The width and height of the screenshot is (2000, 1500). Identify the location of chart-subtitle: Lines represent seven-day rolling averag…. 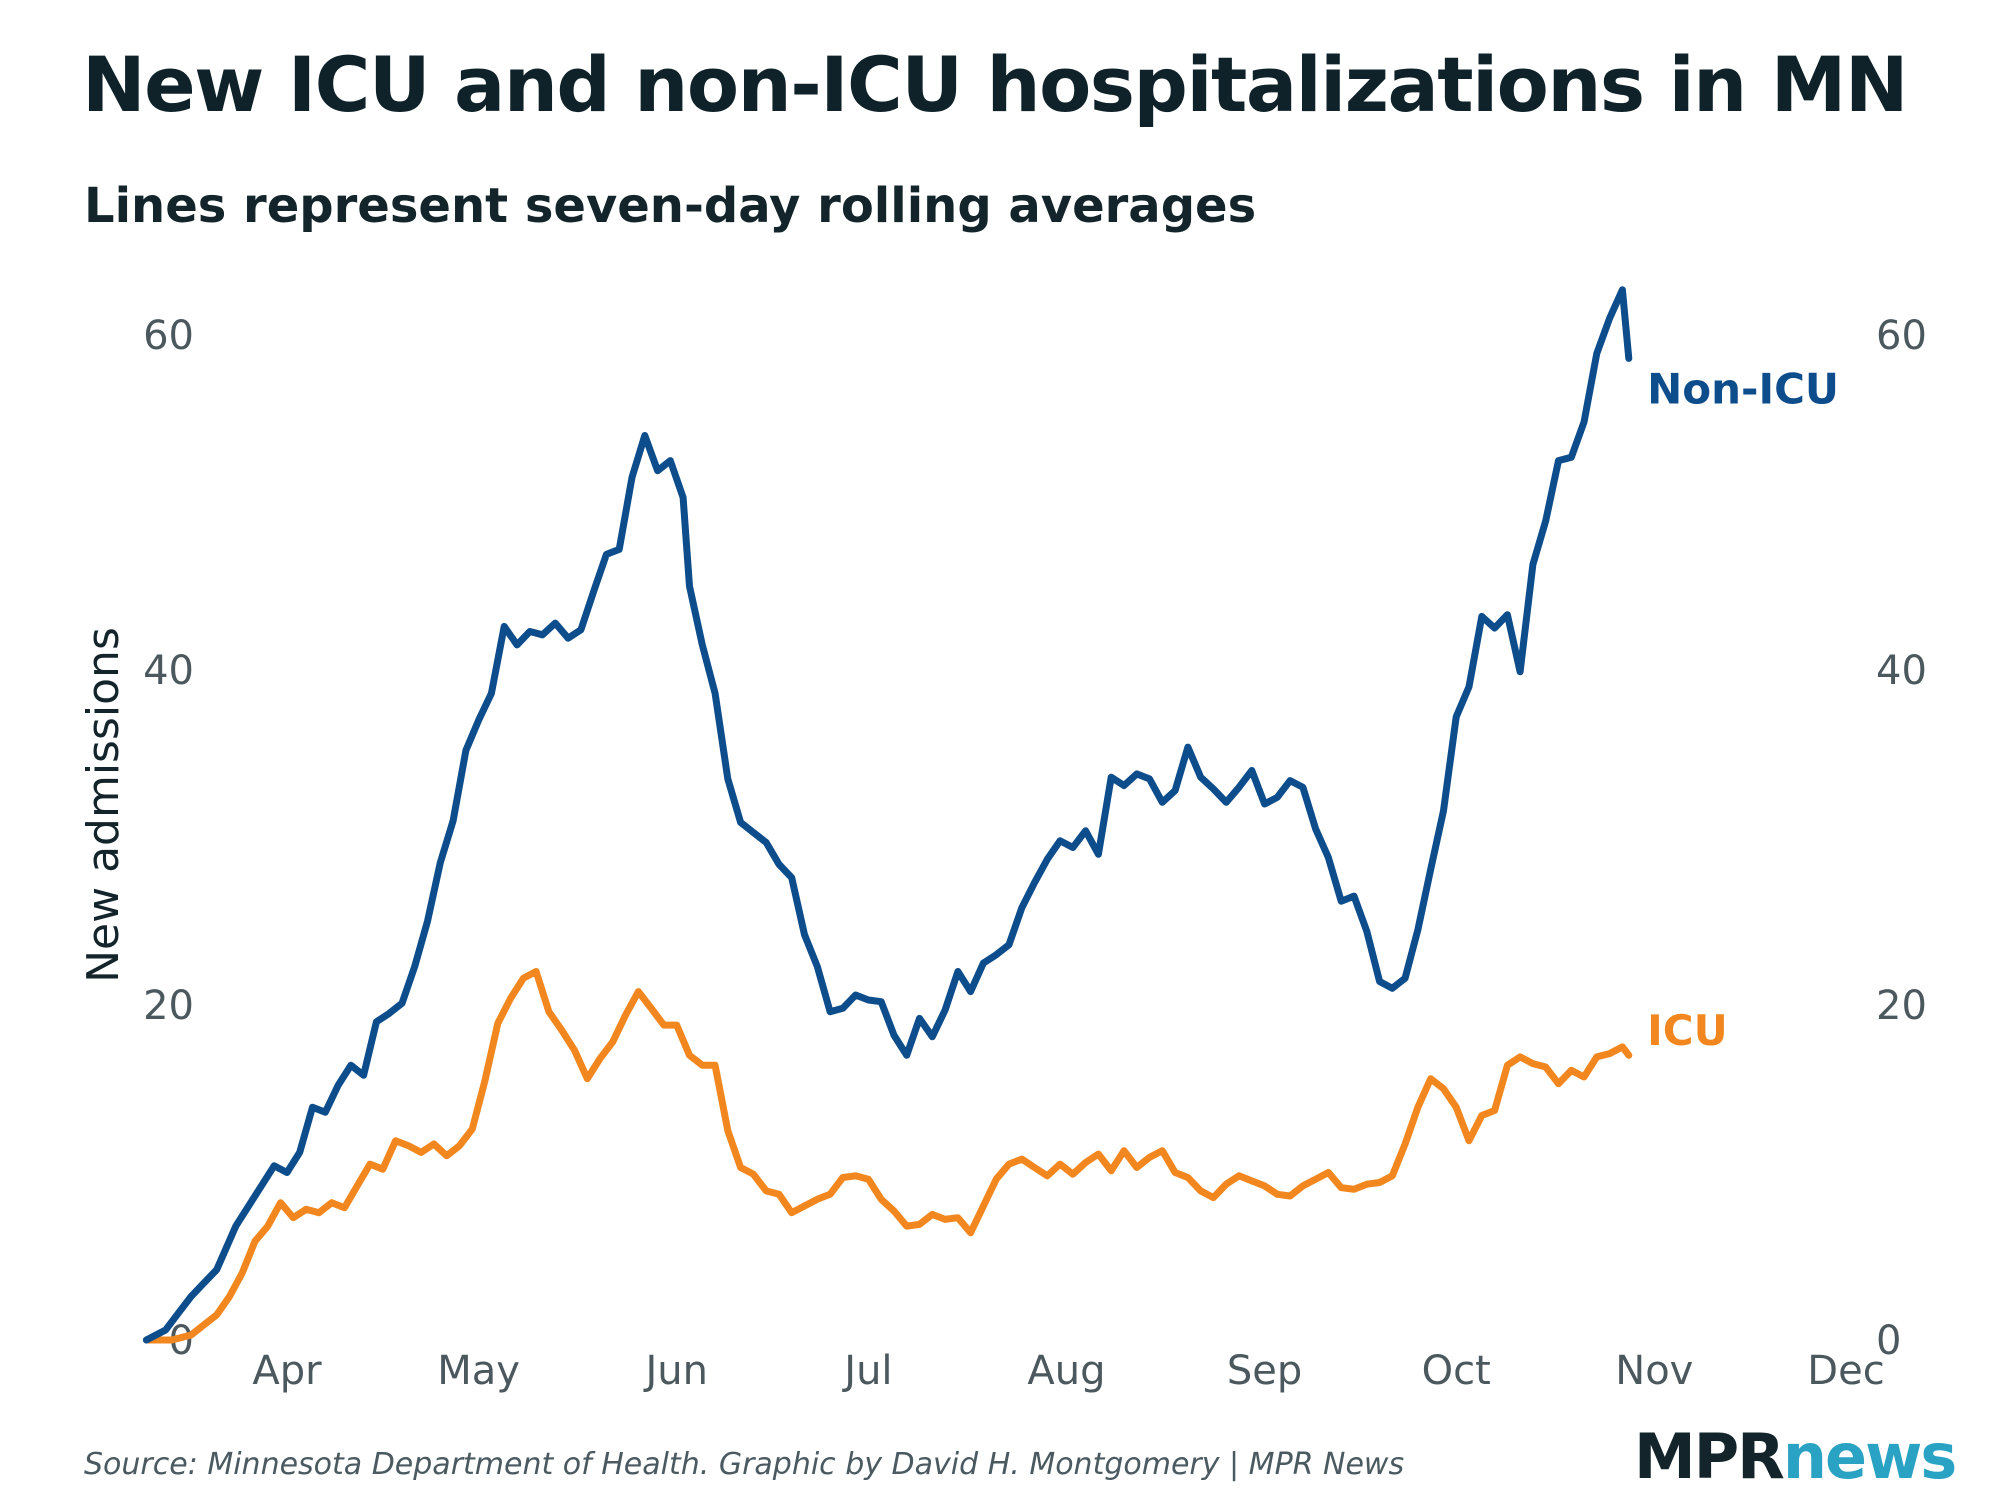
(670, 206).